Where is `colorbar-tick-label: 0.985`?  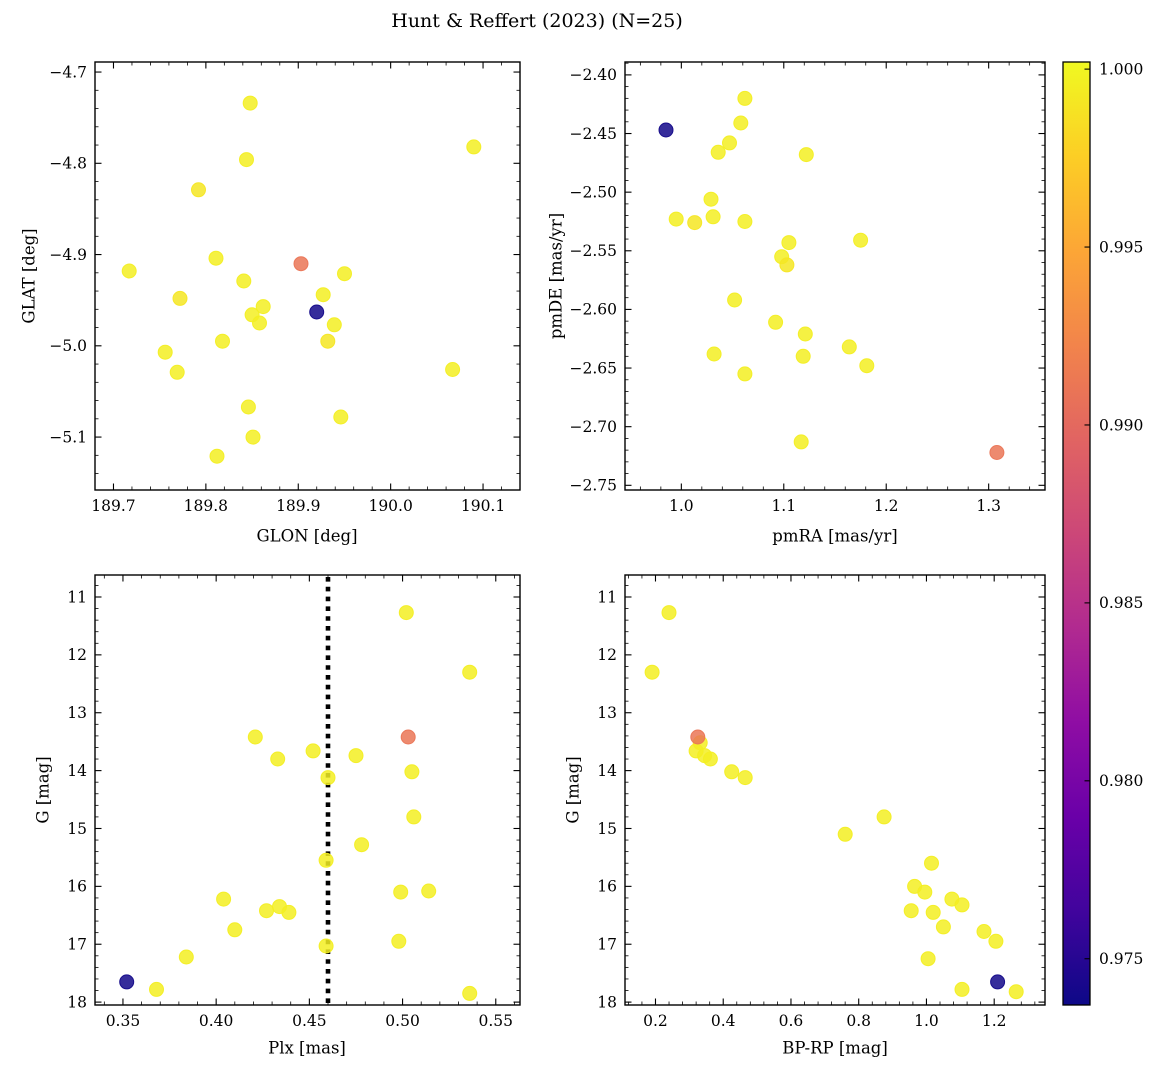
colorbar-tick-label: 0.985 is located at coordinates (1121, 603).